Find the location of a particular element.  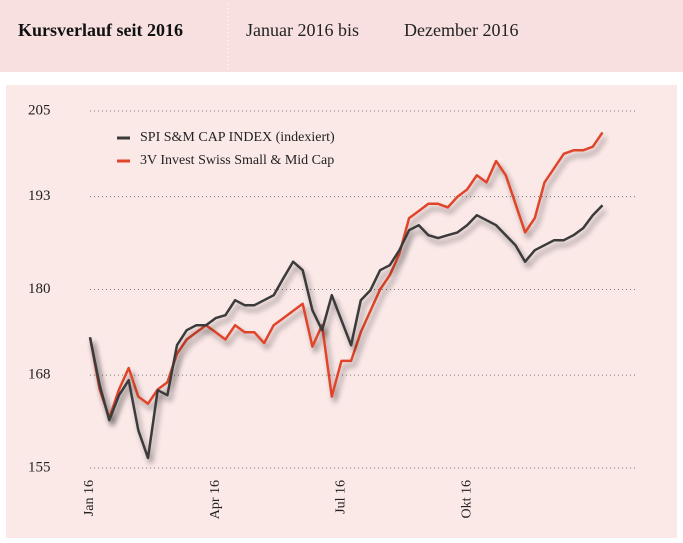

legend-label: 3V Invest Swiss Small & Mid Cap is located at coordinates (237, 160).